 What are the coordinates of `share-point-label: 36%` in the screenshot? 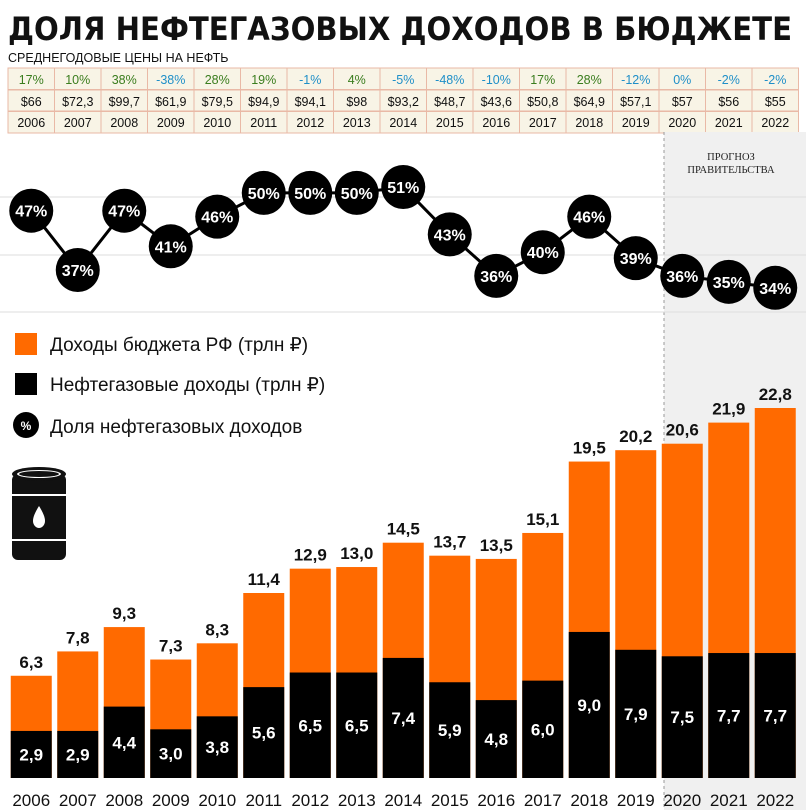 It's located at (496, 277).